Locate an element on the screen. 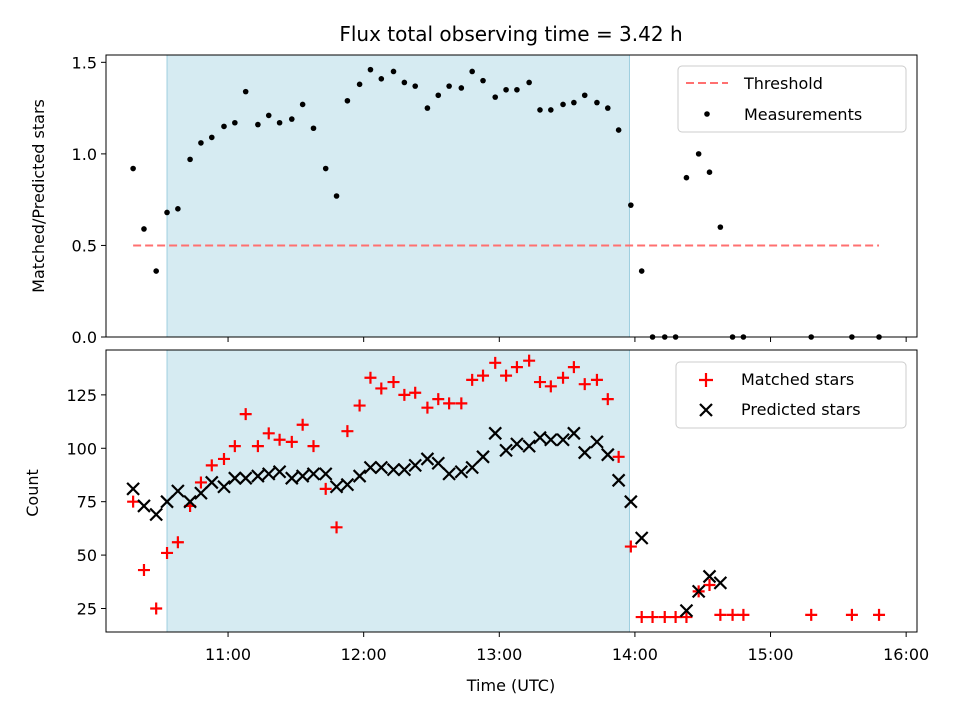  bottom-legend: Matched stars Predicted stars is located at coordinates (791, 395).